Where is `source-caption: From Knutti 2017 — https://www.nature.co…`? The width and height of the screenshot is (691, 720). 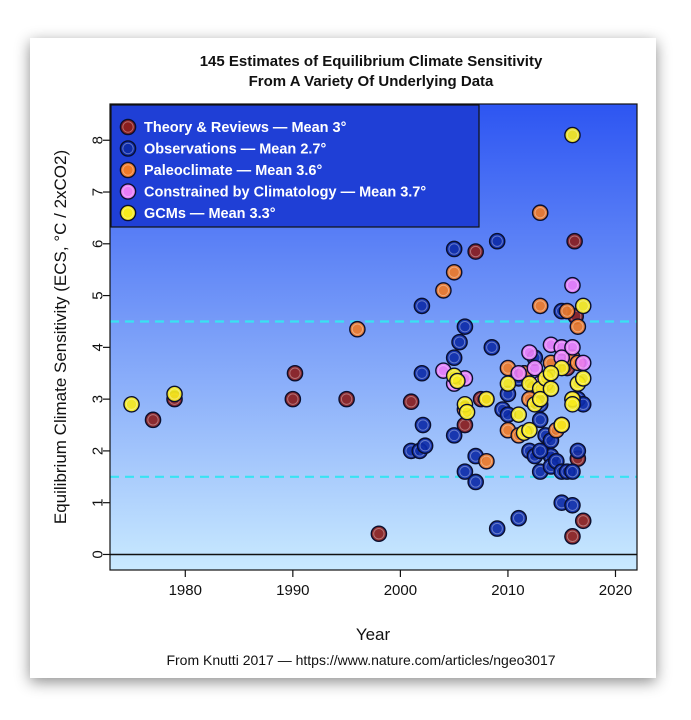 source-caption: From Knutti 2017 — https://www.nature.co… is located at coordinates (360, 660).